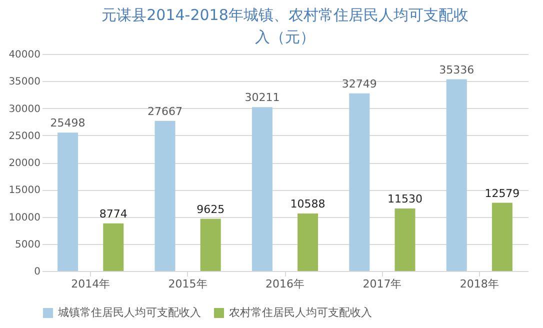  What do you see at coordinates (129, 312) in the screenshot?
I see `legend-label: 城镇常住居民人均可支配收入` at bounding box center [129, 312].